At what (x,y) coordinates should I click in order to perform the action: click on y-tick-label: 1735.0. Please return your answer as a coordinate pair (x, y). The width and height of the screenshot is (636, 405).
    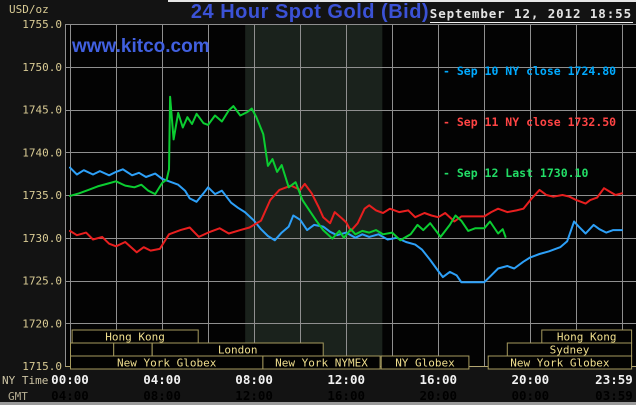
    Looking at the image, I should click on (42, 195).